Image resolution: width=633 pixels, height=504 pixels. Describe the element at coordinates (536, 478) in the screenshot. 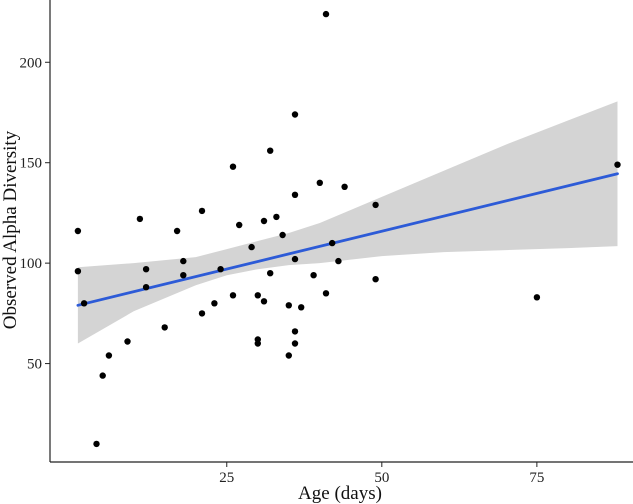

I see `x-tick-label: 75` at that location.